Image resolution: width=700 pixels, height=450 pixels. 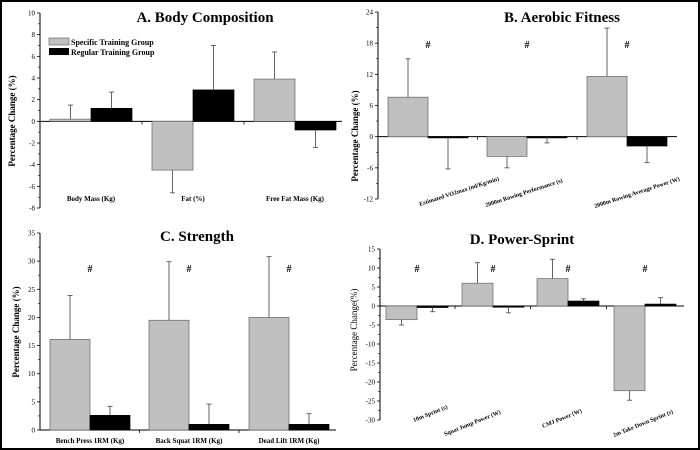 I want to click on category-label: Back Squat 1RM (Kg), so click(x=189, y=441).